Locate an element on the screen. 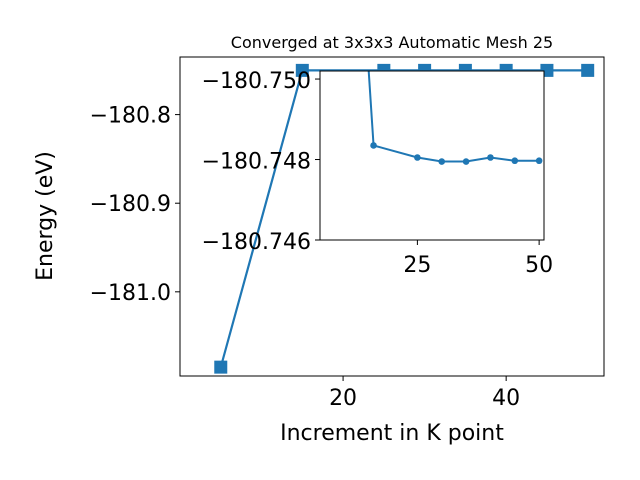 The width and height of the screenshot is (640, 480). inset-y-tick-label: −180.746 is located at coordinates (256, 242).